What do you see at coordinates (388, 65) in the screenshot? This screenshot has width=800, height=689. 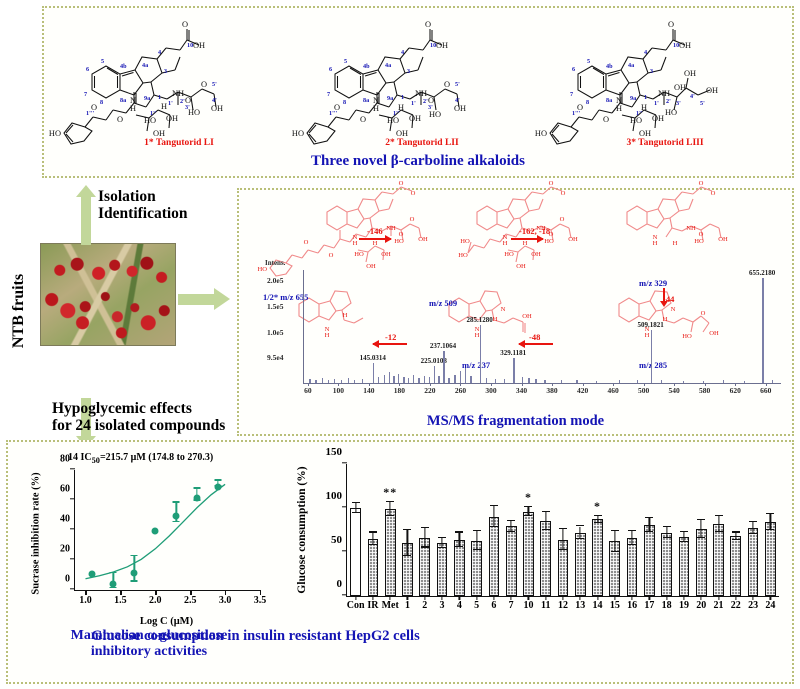 I see `svg-text: 4a` at bounding box center [388, 65].